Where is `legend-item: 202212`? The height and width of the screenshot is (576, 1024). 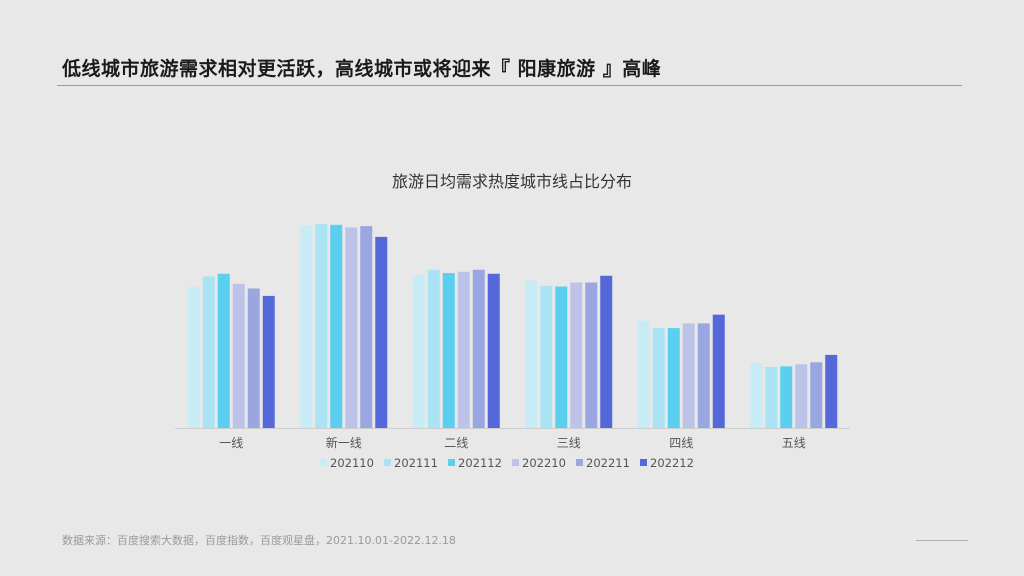
legend-item: 202212 is located at coordinates (667, 463).